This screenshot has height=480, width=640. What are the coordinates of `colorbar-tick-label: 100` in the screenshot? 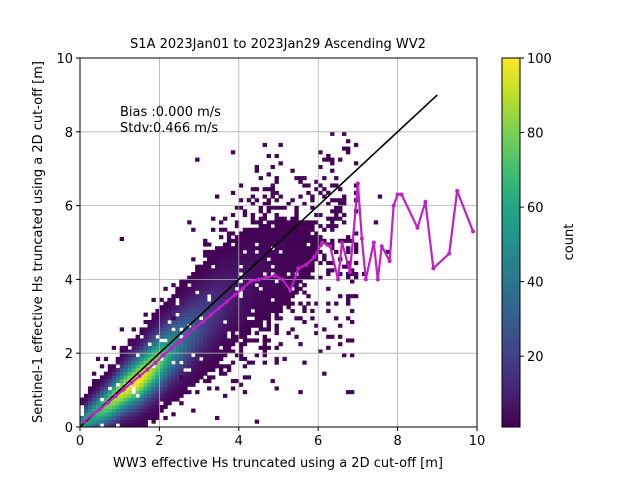 It's located at (539, 59).